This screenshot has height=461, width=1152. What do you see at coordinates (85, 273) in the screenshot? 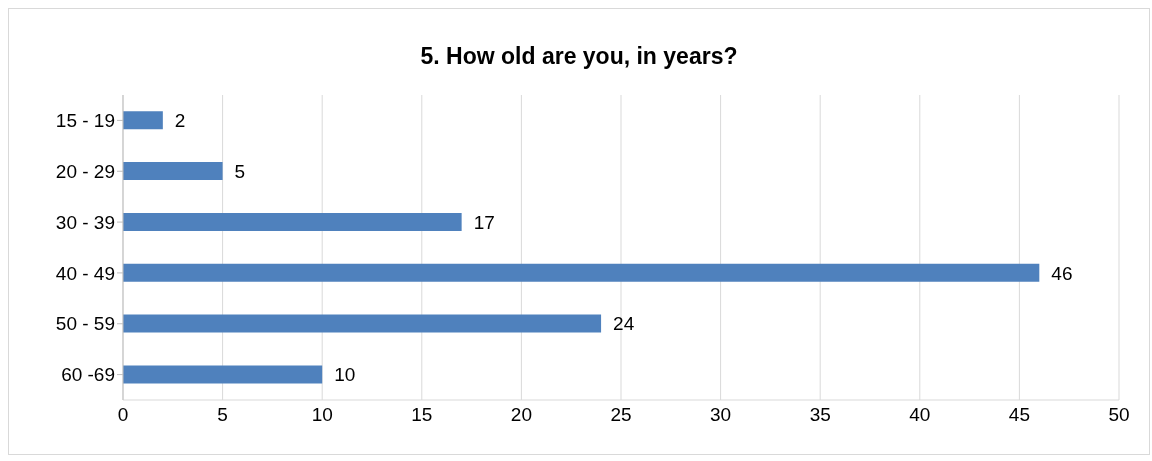
I see `y-tick-label: 40 - 49` at bounding box center [85, 273].